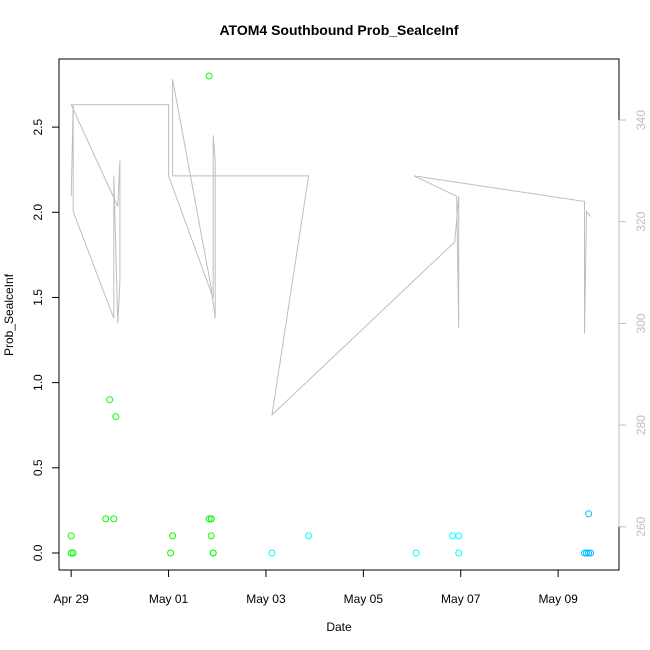 This screenshot has height=650, width=650. Describe the element at coordinates (641, 526) in the screenshot. I see `right-y-tick-label: 260` at that location.